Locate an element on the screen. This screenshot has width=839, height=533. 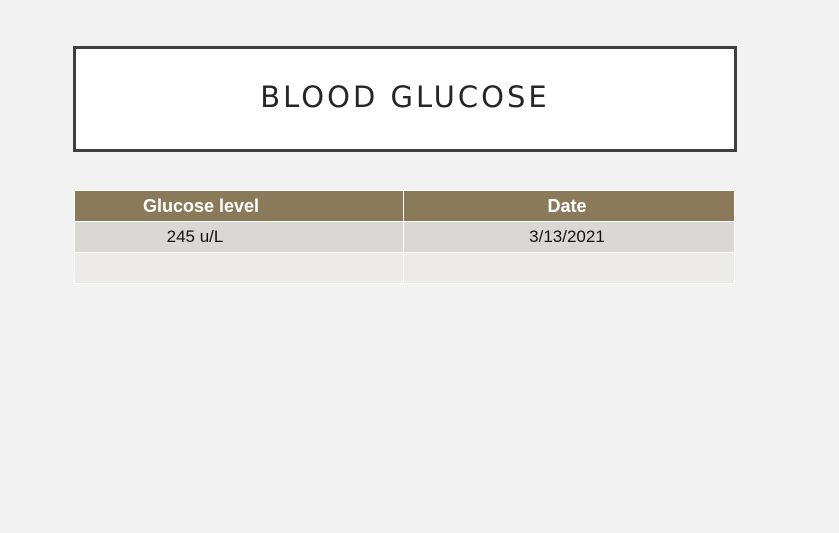
header-glucose-level: Glucose level is located at coordinates (239, 206).